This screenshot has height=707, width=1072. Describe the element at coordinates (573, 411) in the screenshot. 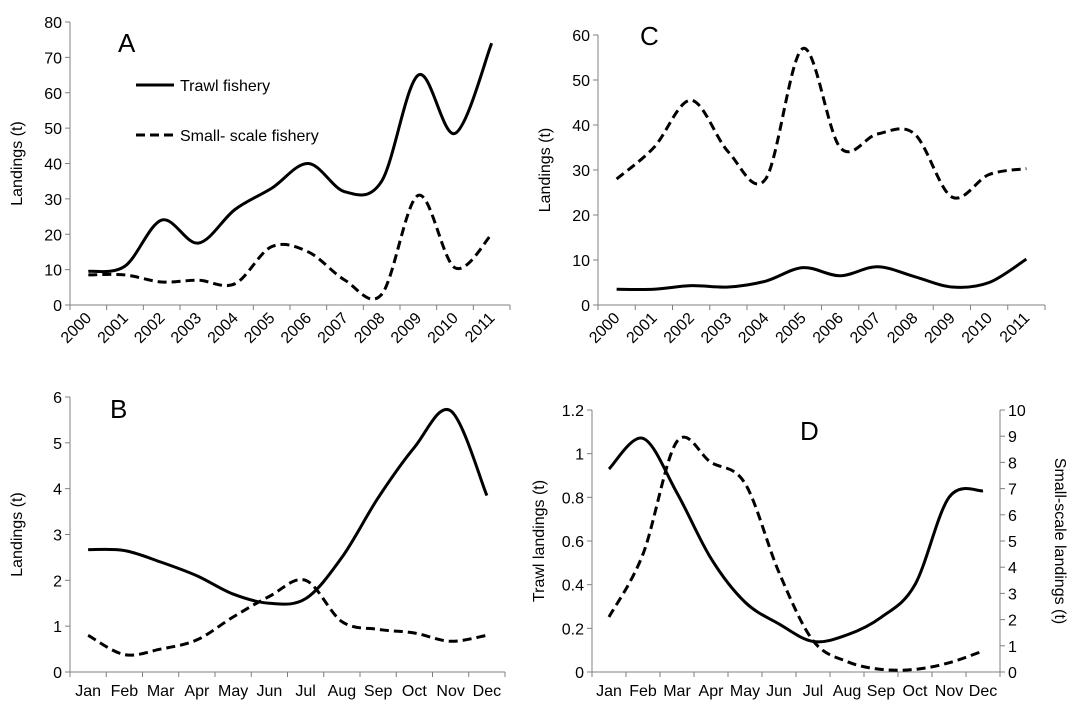

I see `y-tick-label: 1.2` at that location.